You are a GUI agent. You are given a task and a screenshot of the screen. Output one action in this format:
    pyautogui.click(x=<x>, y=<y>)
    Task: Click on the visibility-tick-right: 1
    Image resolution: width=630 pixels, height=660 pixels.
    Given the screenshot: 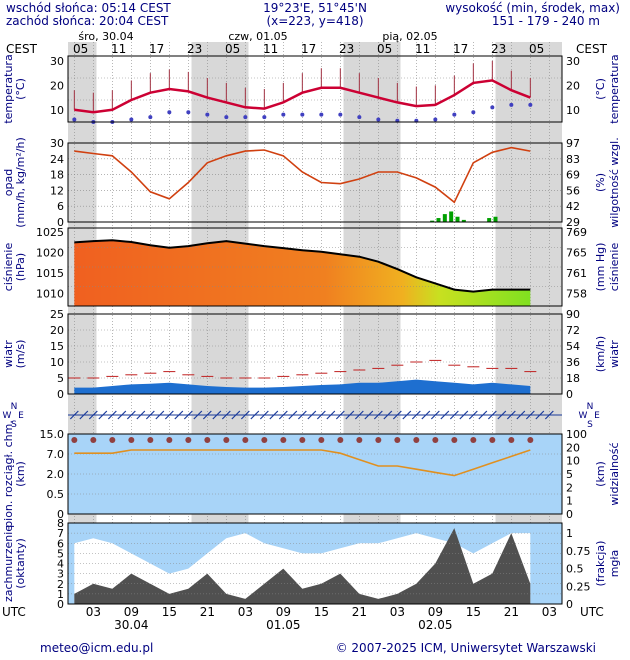 What is the action you would take?
    pyautogui.click(x=569, y=501)
    